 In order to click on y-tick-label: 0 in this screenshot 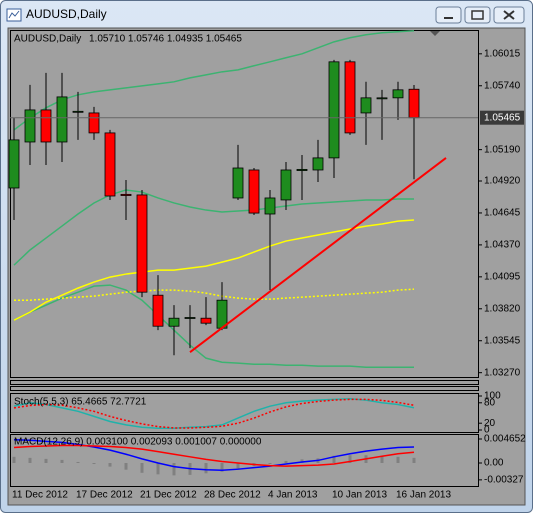, I will do `click(487, 430)`.